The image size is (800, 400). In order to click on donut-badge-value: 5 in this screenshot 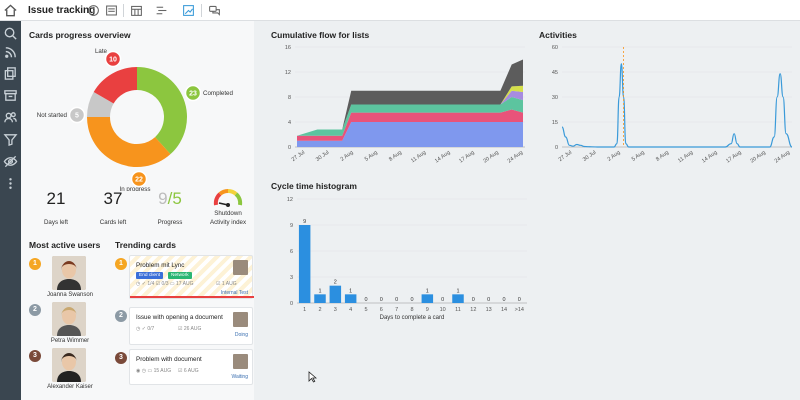, I will do `click(77, 116)`.